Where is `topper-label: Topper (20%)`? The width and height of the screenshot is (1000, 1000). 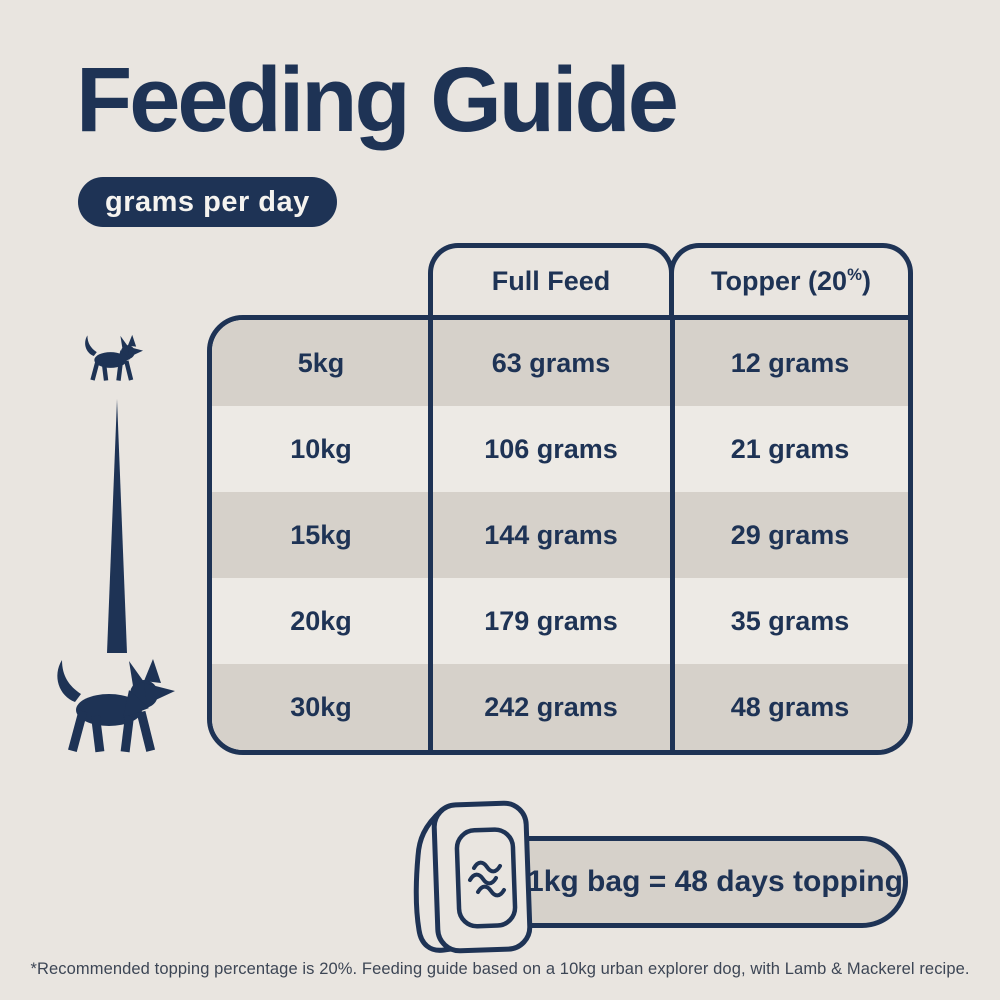
topper-label: Topper (20%) is located at coordinates (791, 281).